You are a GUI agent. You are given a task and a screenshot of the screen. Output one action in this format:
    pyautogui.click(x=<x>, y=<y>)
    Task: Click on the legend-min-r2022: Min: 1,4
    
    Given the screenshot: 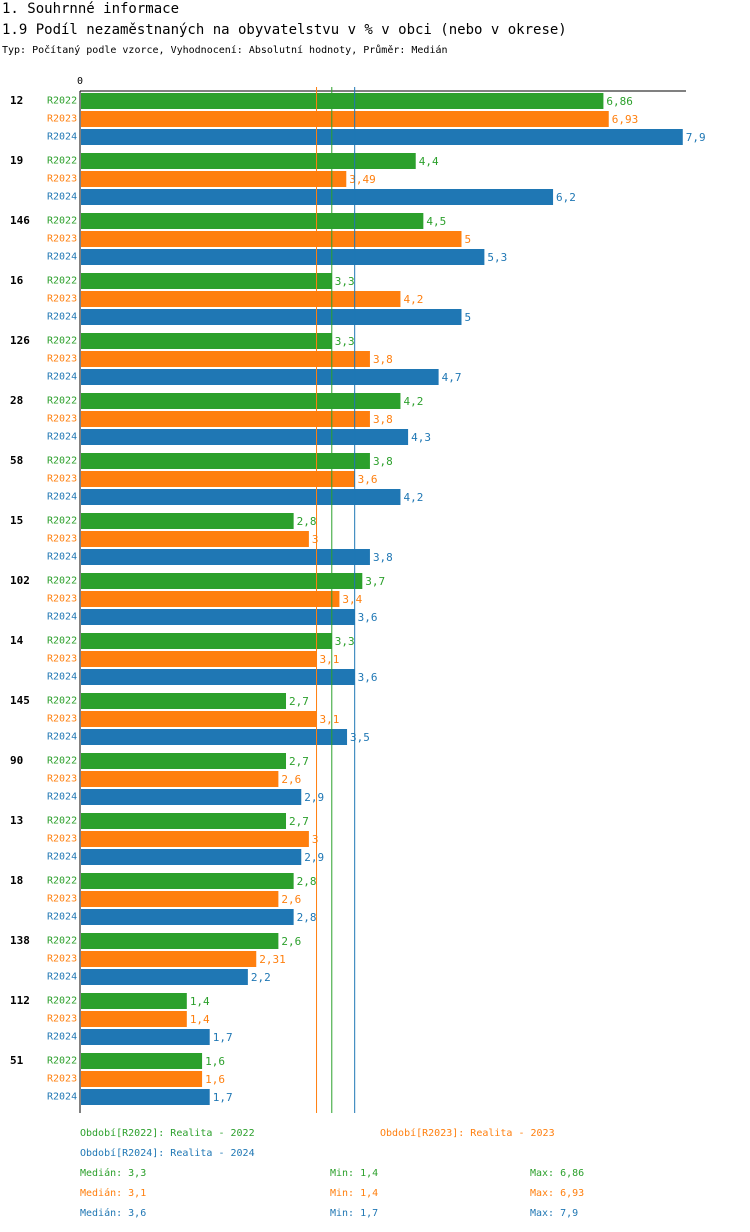 What is the action you would take?
    pyautogui.click(x=354, y=1173)
    